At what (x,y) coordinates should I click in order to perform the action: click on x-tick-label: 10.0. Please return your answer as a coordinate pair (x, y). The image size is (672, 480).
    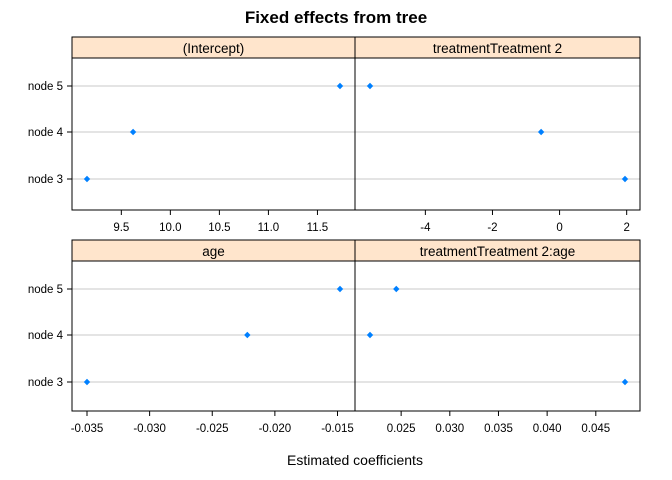
    Looking at the image, I should click on (170, 228).